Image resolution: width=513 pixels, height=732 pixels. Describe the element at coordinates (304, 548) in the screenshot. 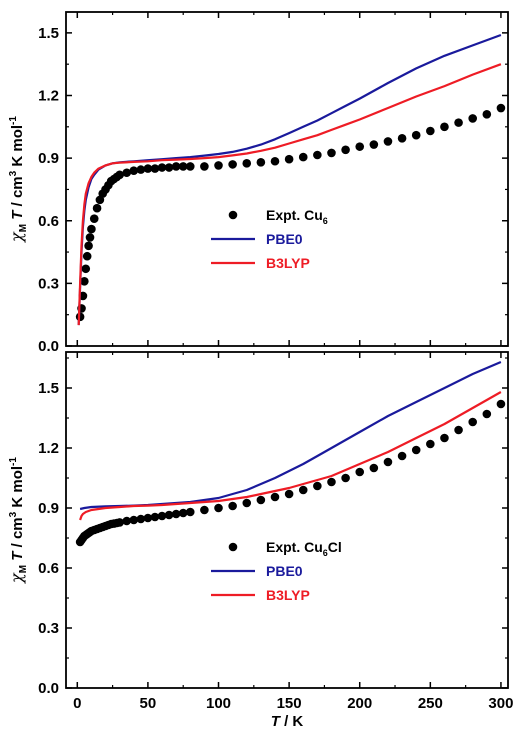

I see `legend-label: Expt. Cu6Cl` at that location.